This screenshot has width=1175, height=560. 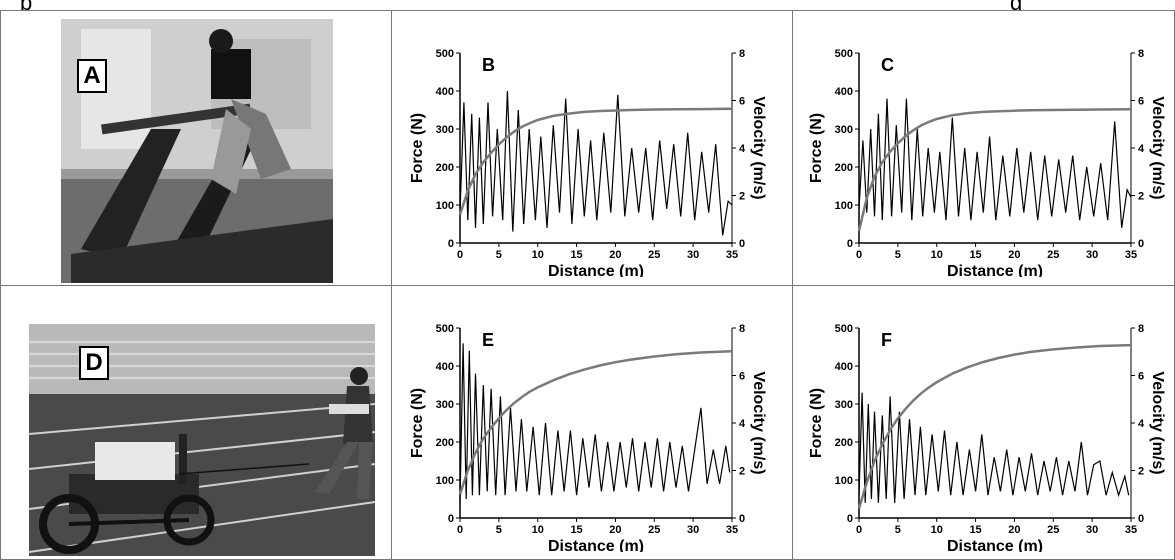 I want to click on treadmill-photo: A, so click(x=197, y=151).